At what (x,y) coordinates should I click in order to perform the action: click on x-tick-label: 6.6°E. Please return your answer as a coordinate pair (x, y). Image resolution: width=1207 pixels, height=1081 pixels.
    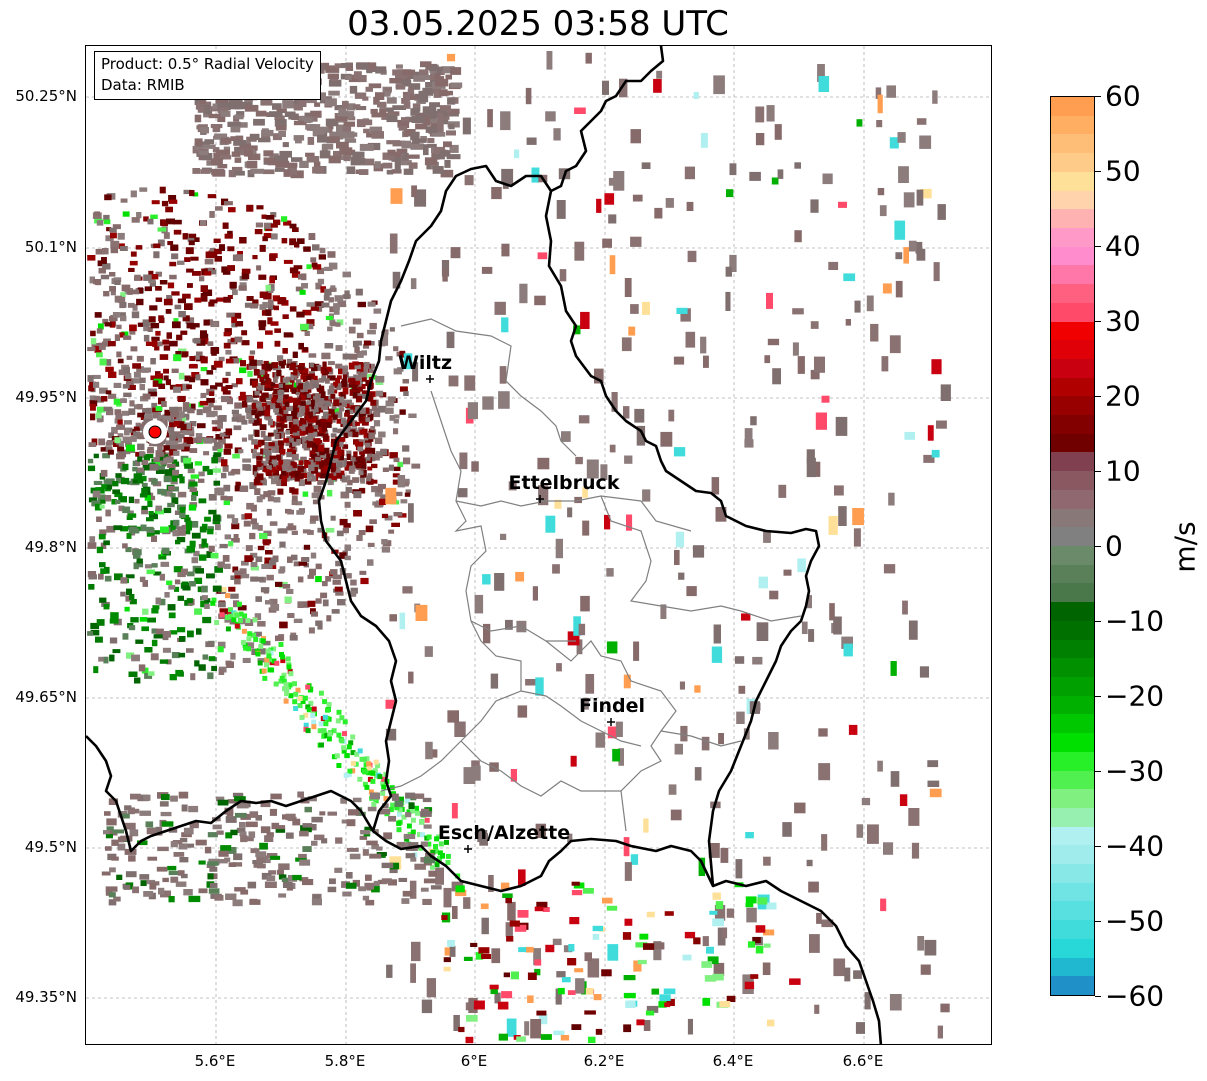
    Looking at the image, I should click on (863, 1061).